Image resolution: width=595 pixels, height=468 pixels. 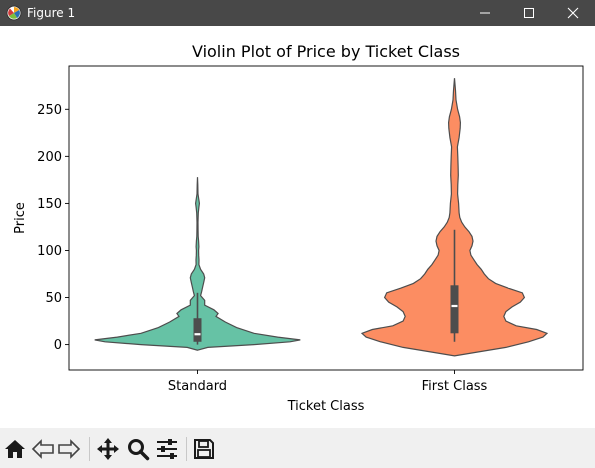 I want to click on x-tick-label: Standard, so click(x=197, y=386).